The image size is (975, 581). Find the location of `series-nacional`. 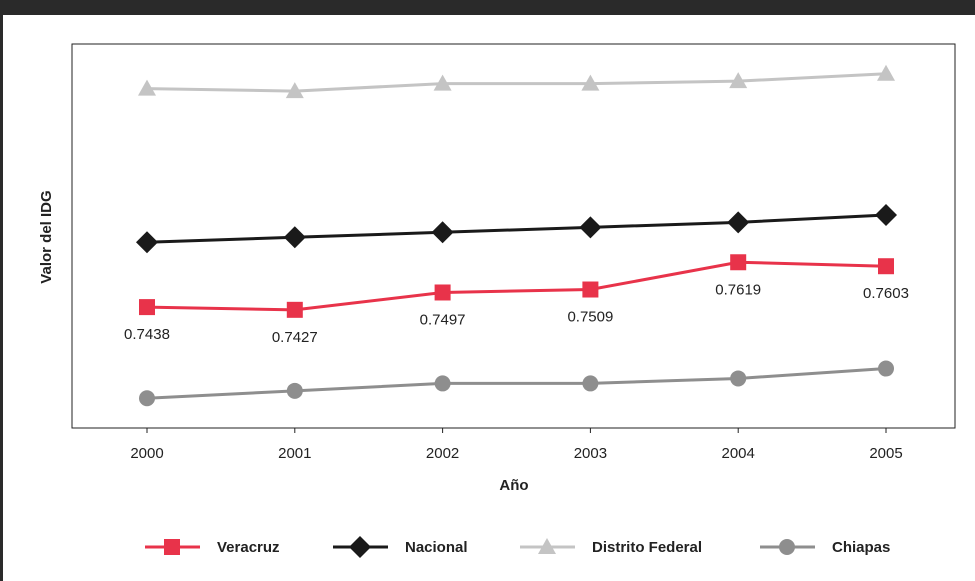

series-nacional is located at coordinates (516, 228).